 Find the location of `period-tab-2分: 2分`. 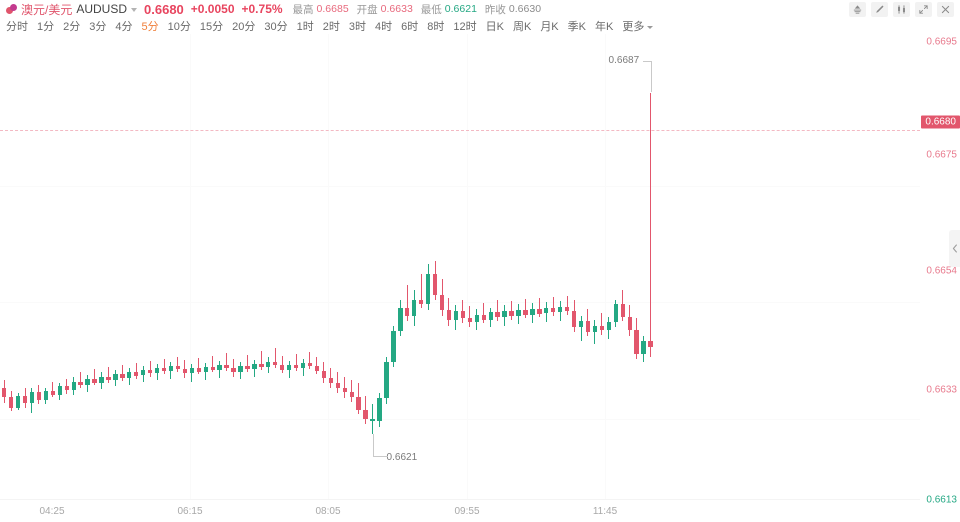

period-tab-2分: 2分 is located at coordinates (72, 27).